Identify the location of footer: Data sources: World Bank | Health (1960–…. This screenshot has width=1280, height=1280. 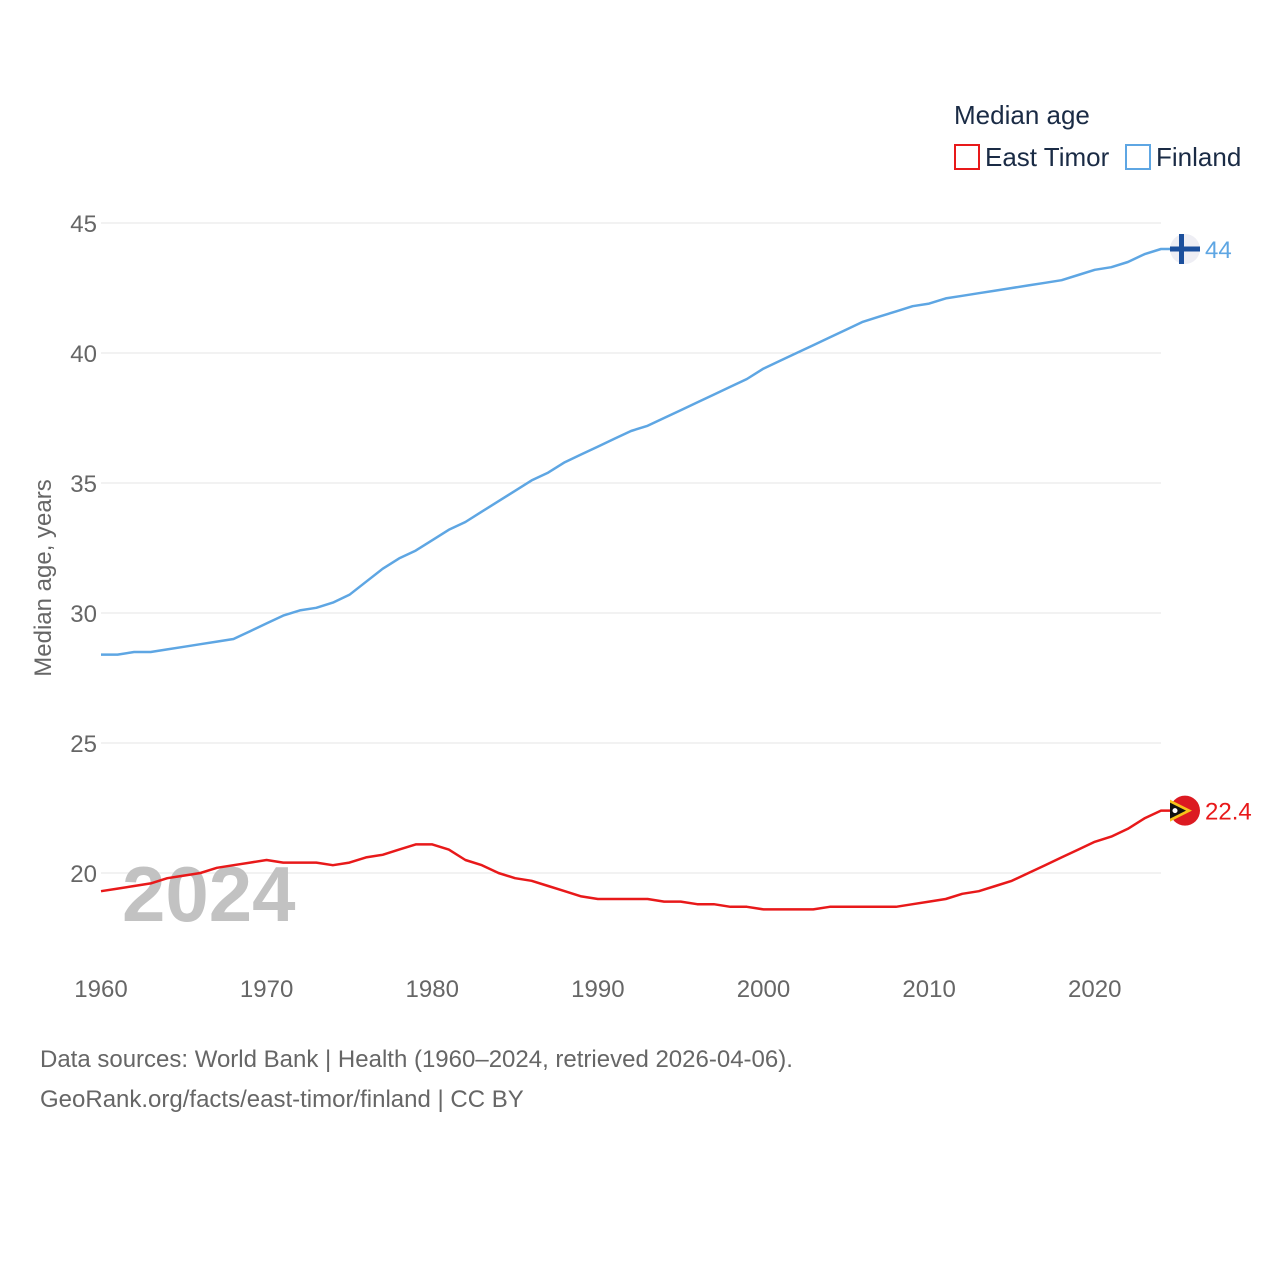
(416, 1080).